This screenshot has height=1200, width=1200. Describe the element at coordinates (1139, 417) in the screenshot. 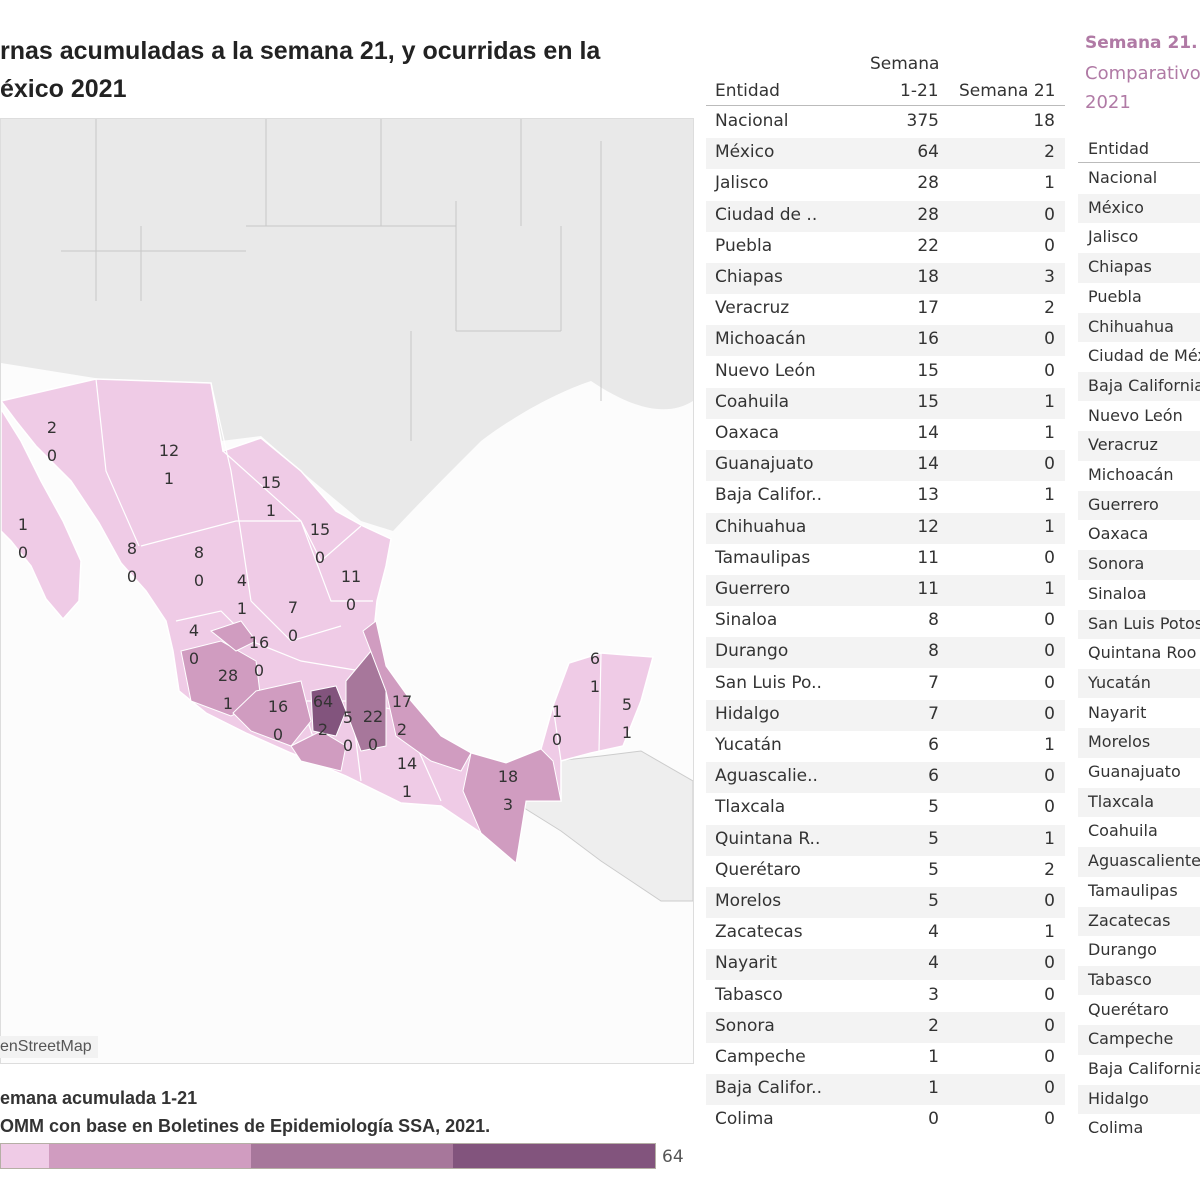

I see `right-table-row: Nuevo León` at that location.